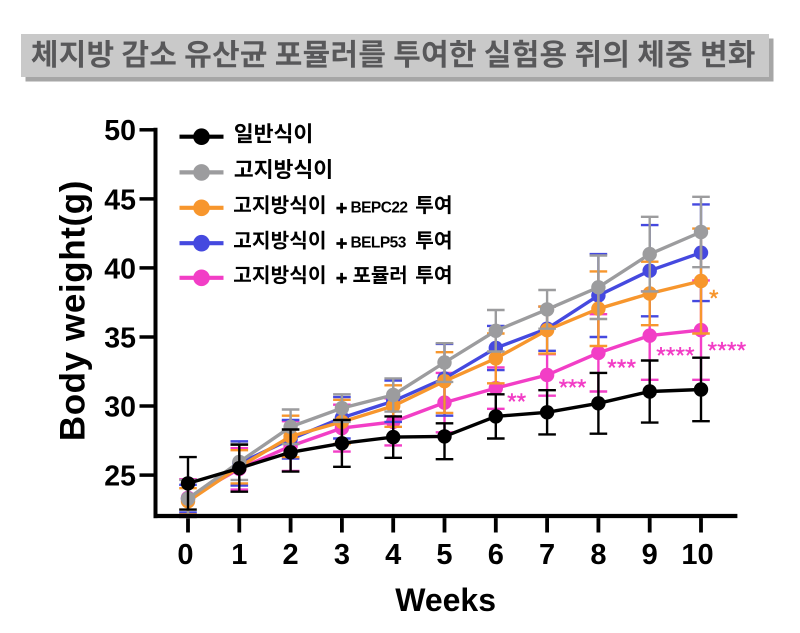  What do you see at coordinates (496, 555) in the screenshot?
I see `svg-text: 6` at bounding box center [496, 555].